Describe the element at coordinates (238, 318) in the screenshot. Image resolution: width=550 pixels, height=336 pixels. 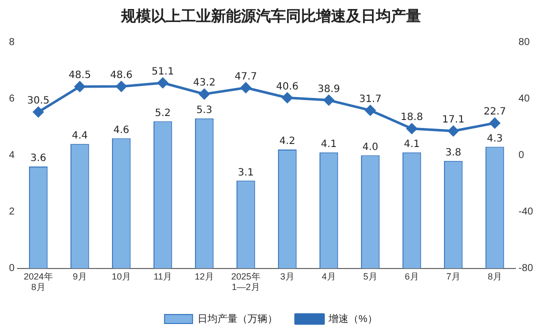
I see `legend-label: 日均产量（万辆）` at that location.